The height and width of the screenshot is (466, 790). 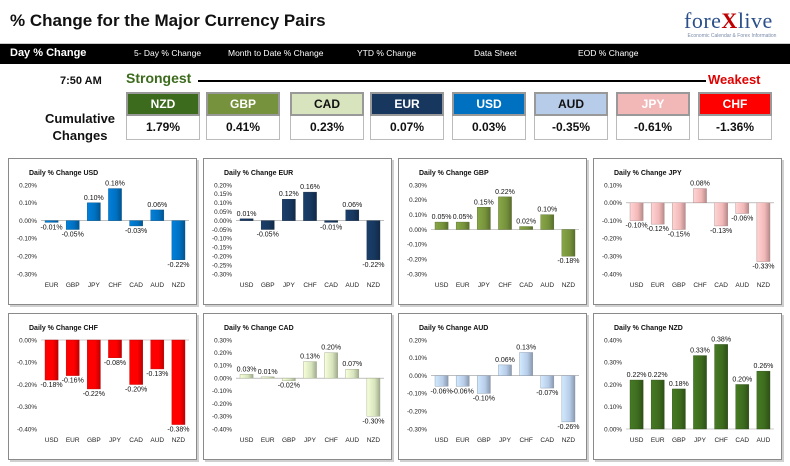 I want to click on cumulative-label-line2: Changes, so click(x=80, y=135).